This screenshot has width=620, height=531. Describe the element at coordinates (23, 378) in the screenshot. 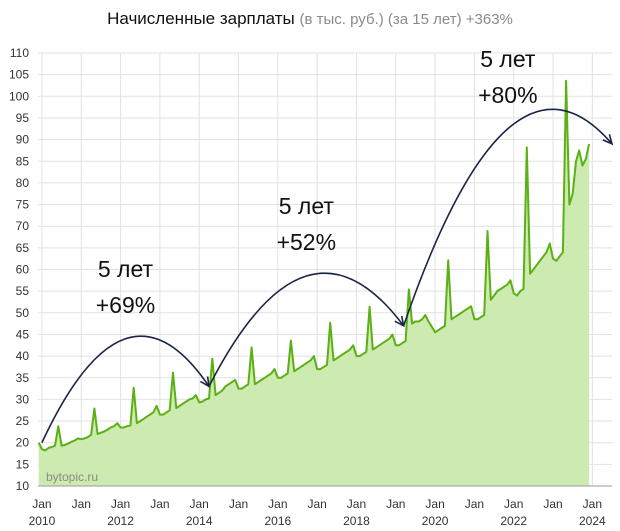

I see `y-tick-label: 35` at that location.